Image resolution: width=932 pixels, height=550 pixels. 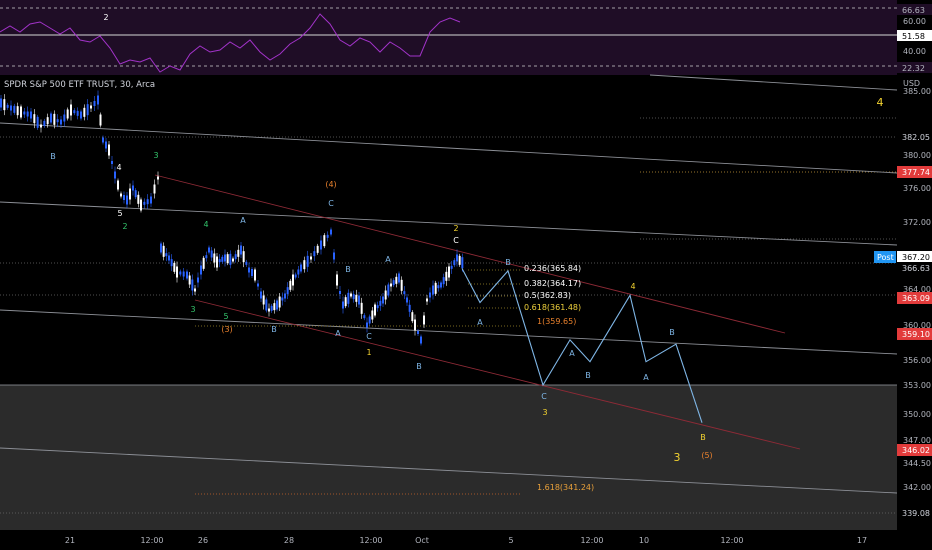 I want to click on price-tick: 380.00, so click(x=917, y=155).